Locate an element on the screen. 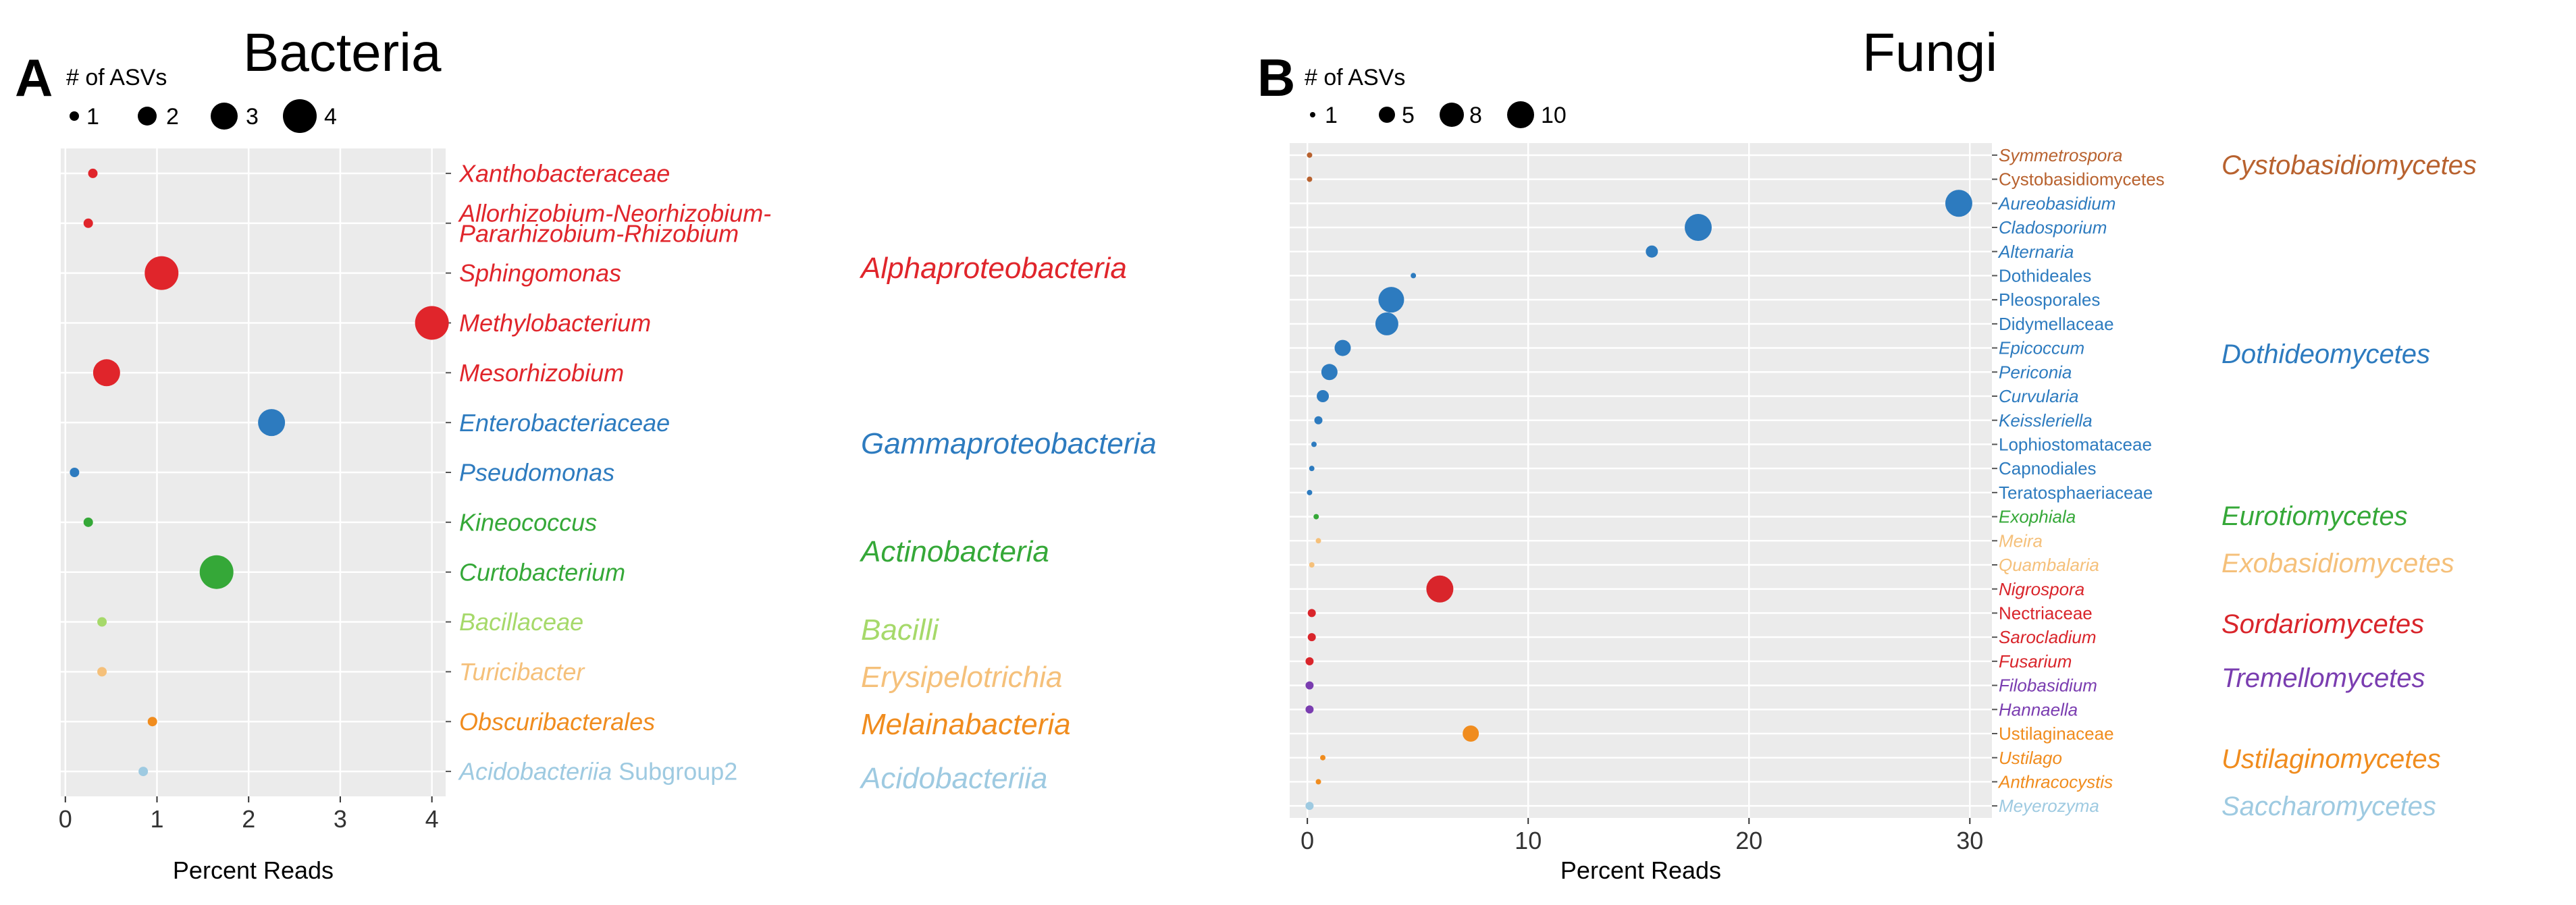 The height and width of the screenshot is (905, 2576). class-label: Sordariomycetes is located at coordinates (2323, 624).